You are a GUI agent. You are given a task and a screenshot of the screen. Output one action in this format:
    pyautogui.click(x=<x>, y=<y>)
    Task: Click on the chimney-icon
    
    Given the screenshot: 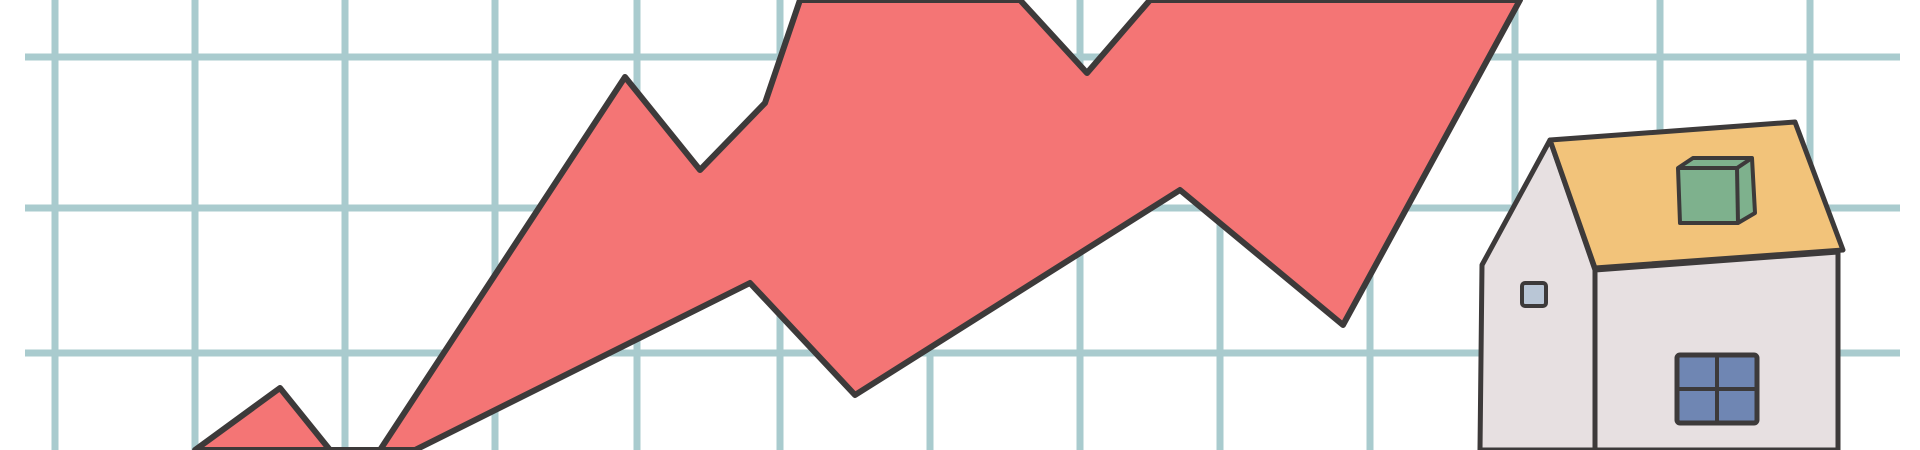 What is the action you would take?
    pyautogui.click(x=1716, y=190)
    